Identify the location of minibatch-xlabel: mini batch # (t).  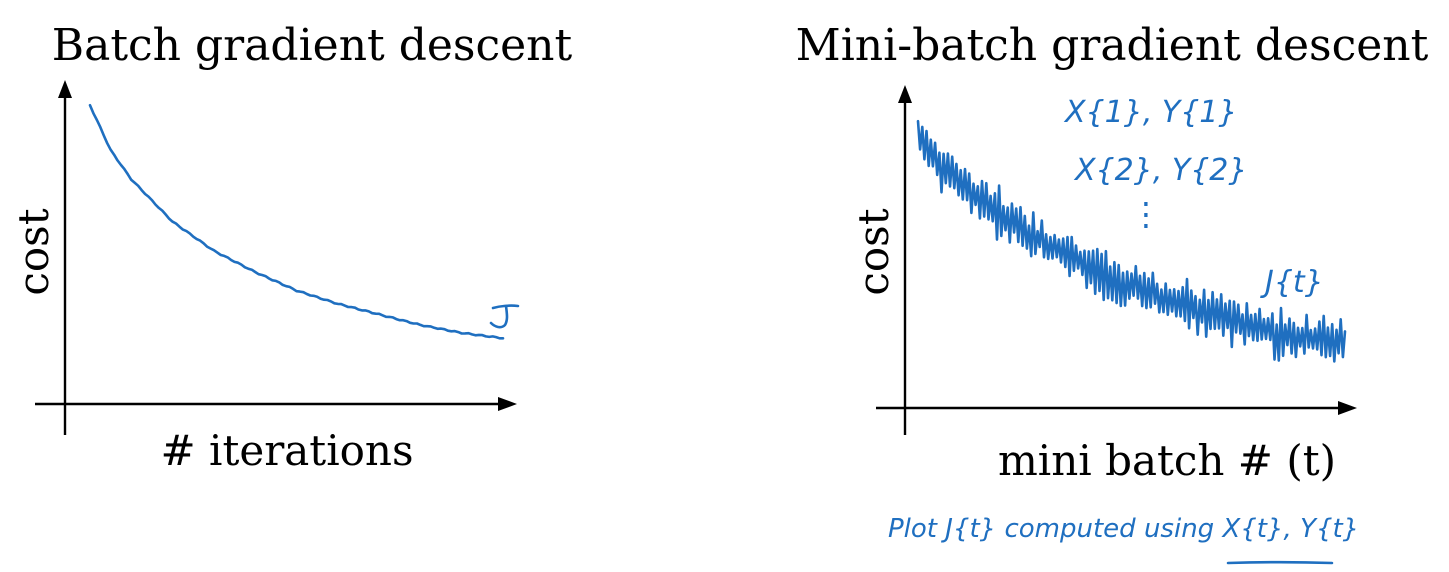
(1167, 460).